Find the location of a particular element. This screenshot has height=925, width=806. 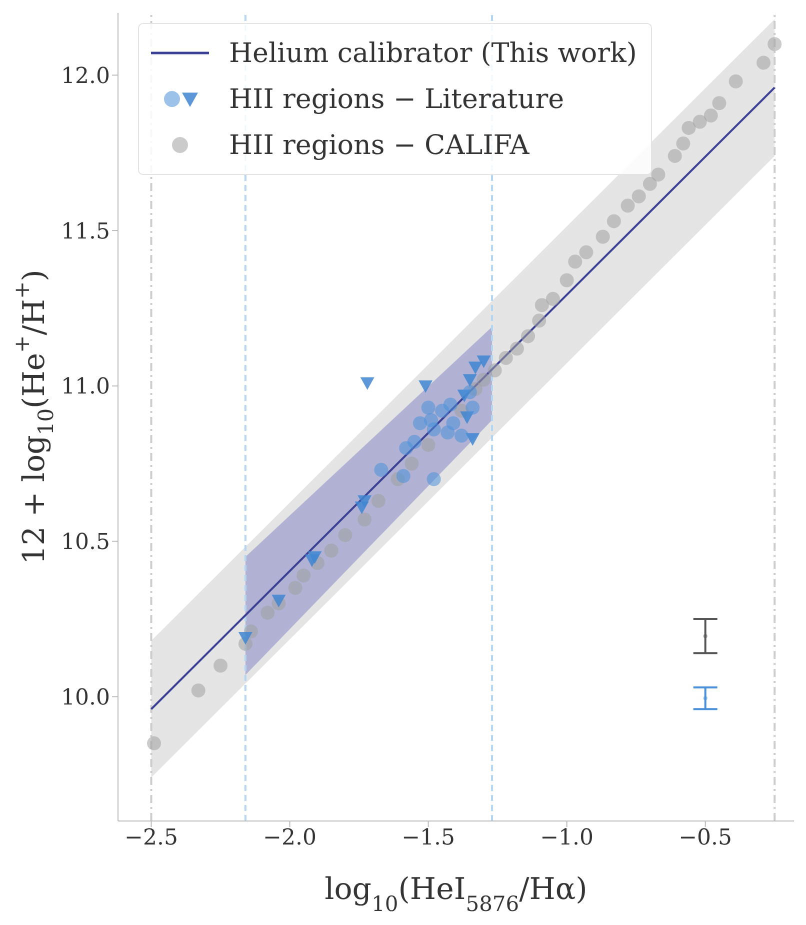

x-tick-label: −2.0 is located at coordinates (289, 838).